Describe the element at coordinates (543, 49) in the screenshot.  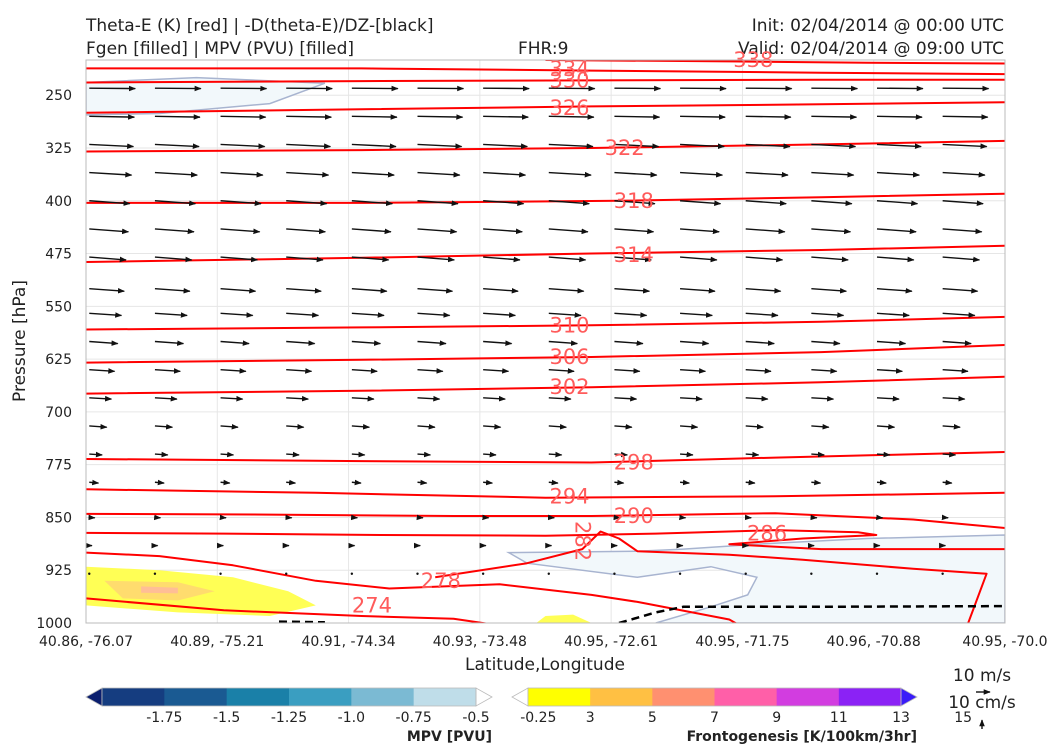
I see `fhr-label: FHR:9` at that location.